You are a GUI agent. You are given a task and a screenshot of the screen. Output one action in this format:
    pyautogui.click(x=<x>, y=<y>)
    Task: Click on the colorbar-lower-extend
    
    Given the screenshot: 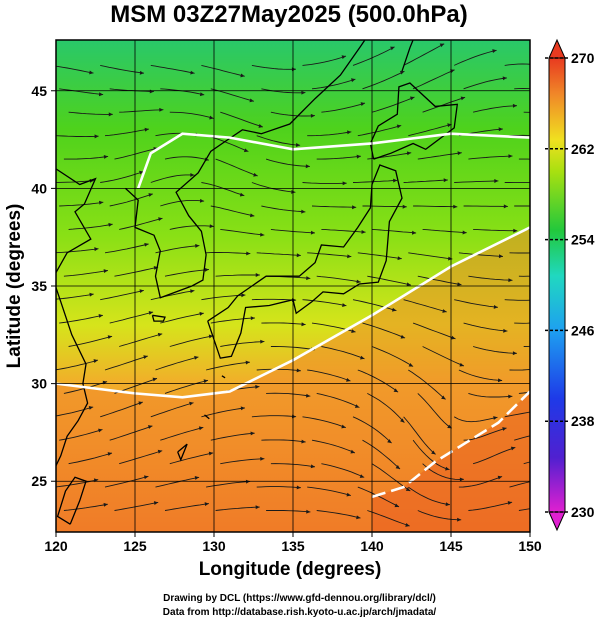 What is the action you would take?
    pyautogui.click(x=557, y=521)
    